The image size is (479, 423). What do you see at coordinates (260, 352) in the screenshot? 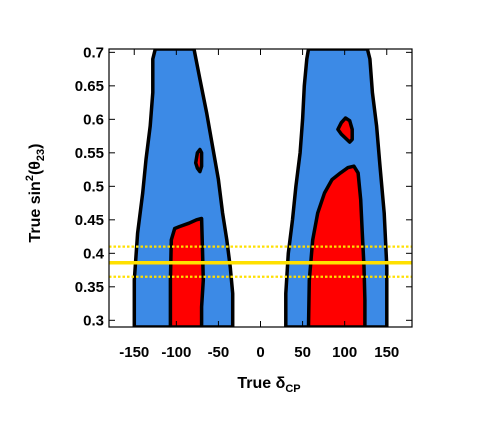
I see `x-tick-label: 0` at bounding box center [260, 352].